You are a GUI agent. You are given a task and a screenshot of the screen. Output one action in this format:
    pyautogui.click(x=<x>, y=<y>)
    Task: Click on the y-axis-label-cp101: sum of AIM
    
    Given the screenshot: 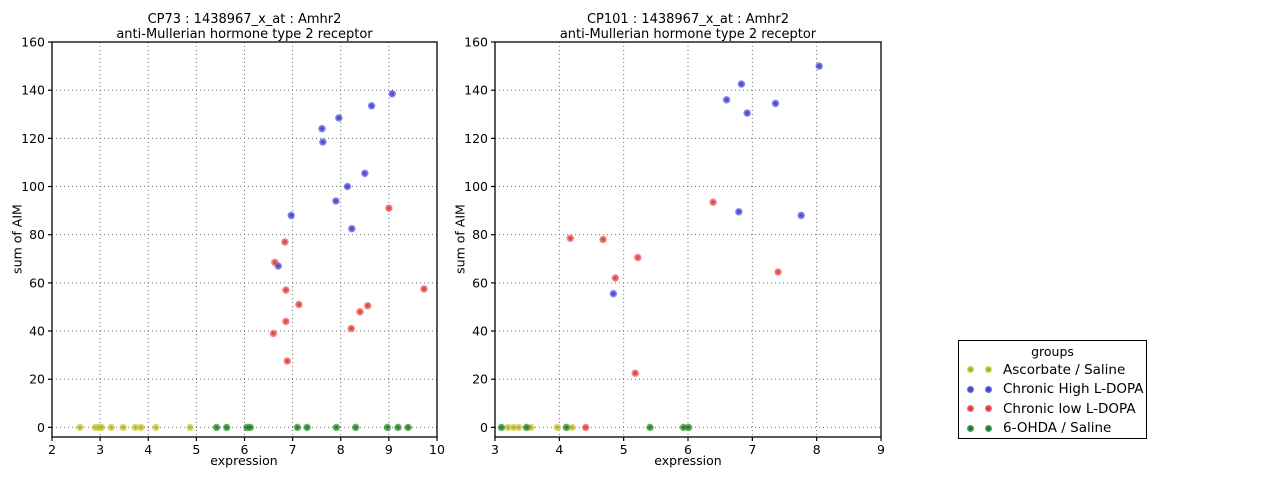 What is the action you would take?
    pyautogui.click(x=460, y=239)
    